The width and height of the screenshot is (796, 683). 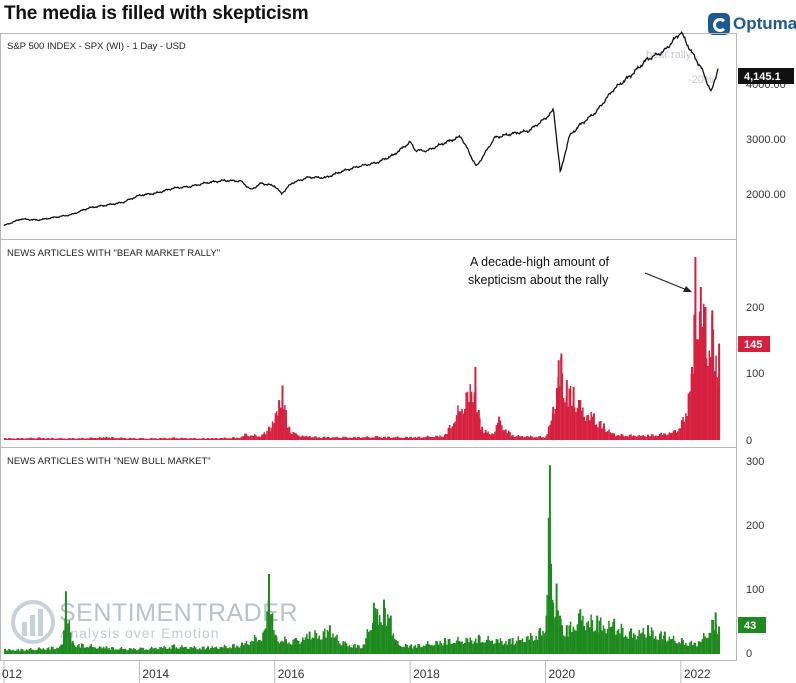 What do you see at coordinates (750, 626) in the screenshot?
I see `bull-last-value: 43` at bounding box center [750, 626].